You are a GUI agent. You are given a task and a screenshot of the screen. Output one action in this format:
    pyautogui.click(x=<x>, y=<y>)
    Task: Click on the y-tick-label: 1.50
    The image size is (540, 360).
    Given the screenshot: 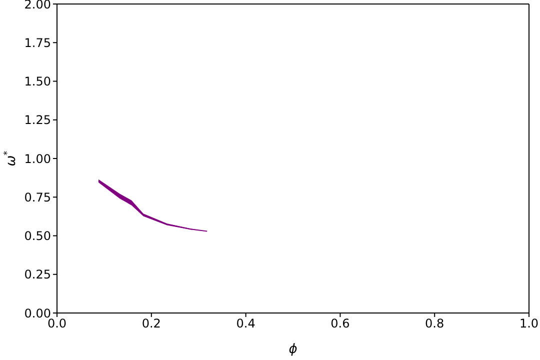 What is the action you would take?
    pyautogui.click(x=37, y=81)
    